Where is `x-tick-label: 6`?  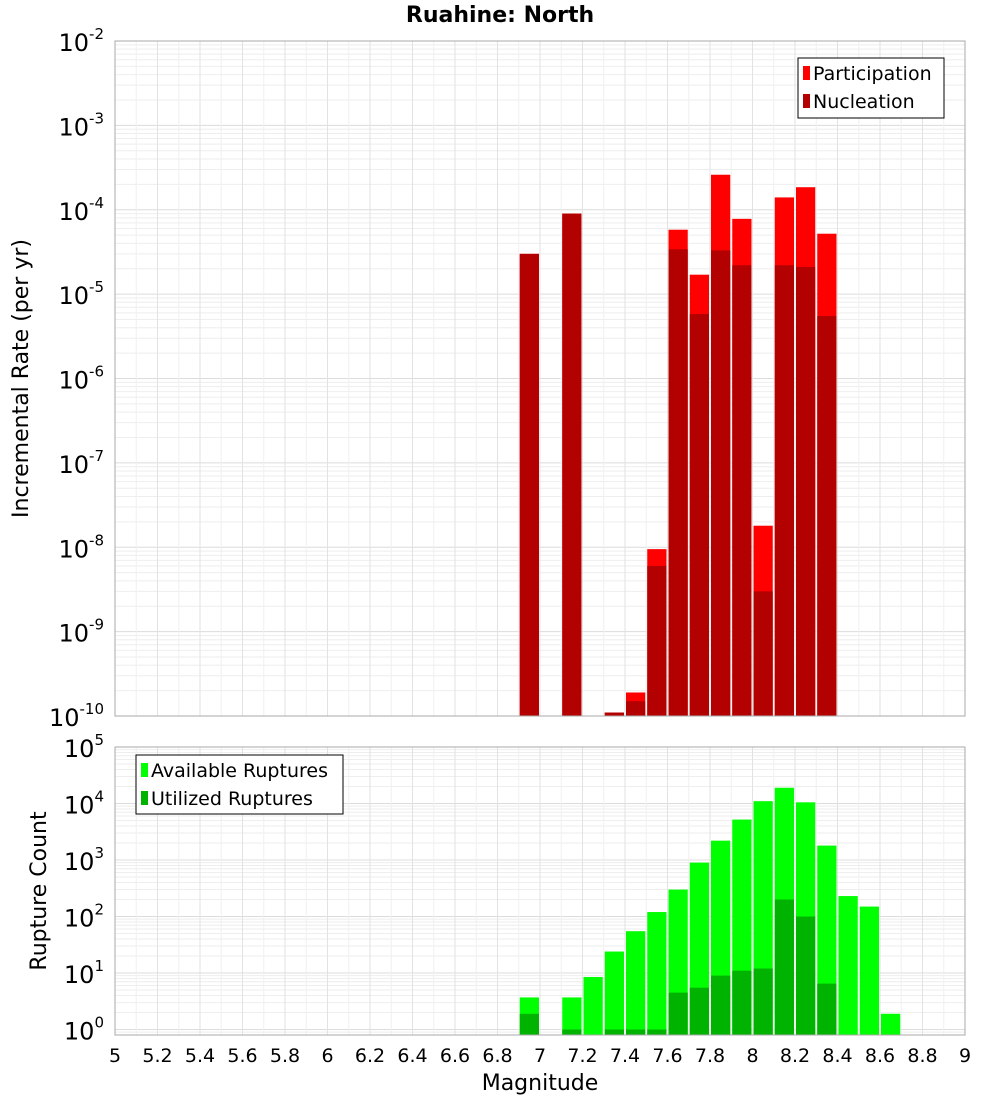 x-tick-label: 6 is located at coordinates (327, 1056).